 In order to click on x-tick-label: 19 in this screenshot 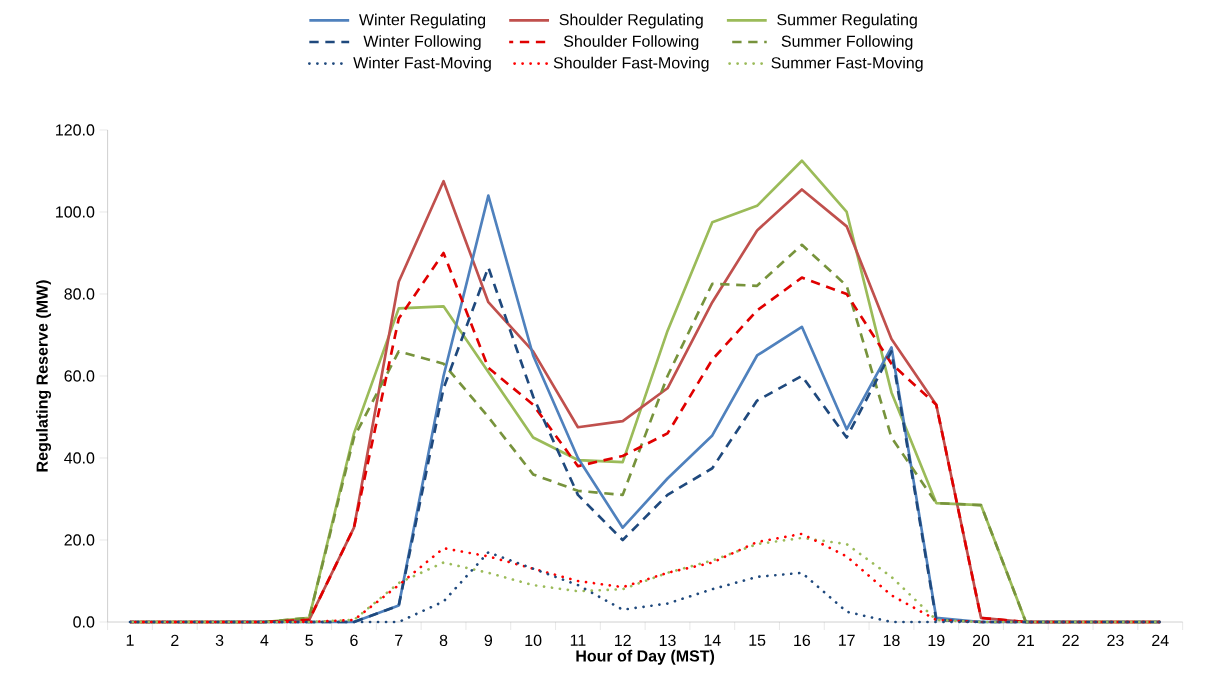, I will do `click(936, 640)`.